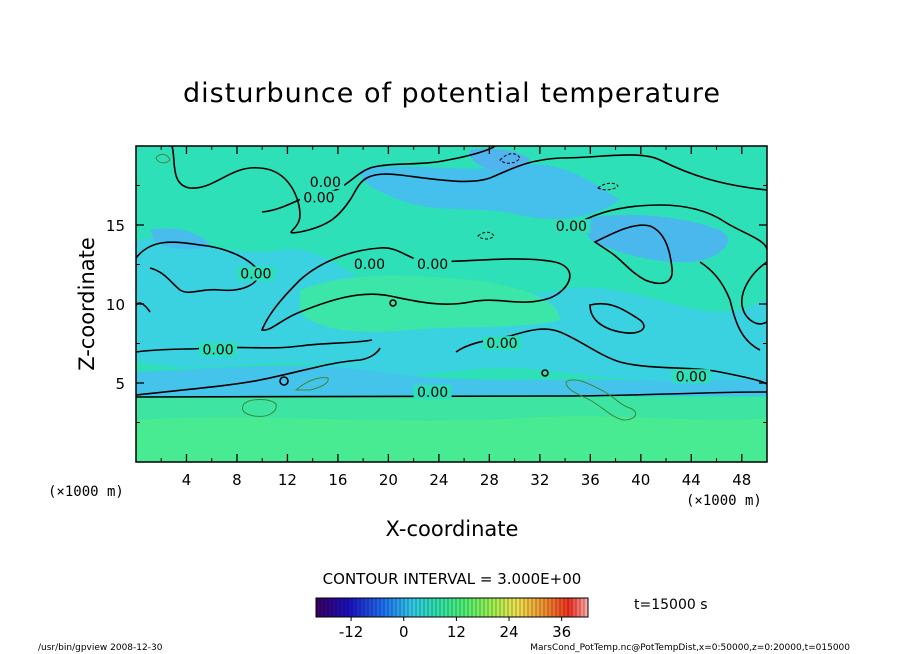 The height and width of the screenshot is (654, 904). Describe the element at coordinates (691, 480) in the screenshot. I see `x-tick-label: 44` at that location.